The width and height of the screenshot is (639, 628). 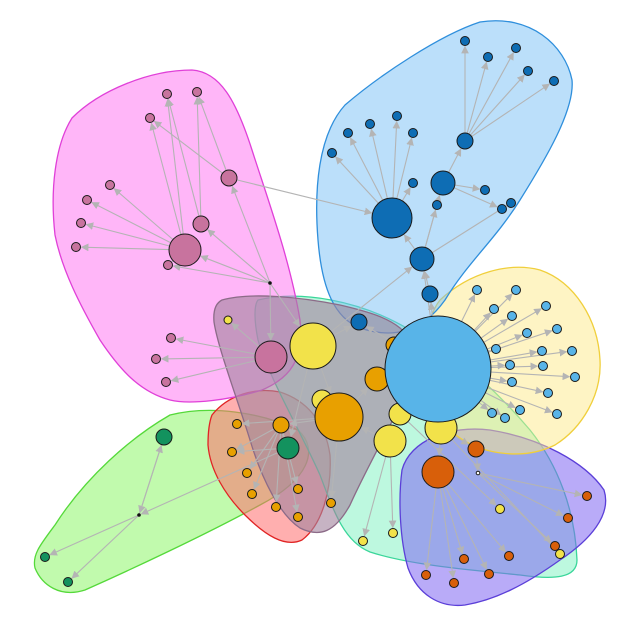 What do you see at coordinates (304, 197) in the screenshot?
I see `edge-p3-b1` at bounding box center [304, 197].